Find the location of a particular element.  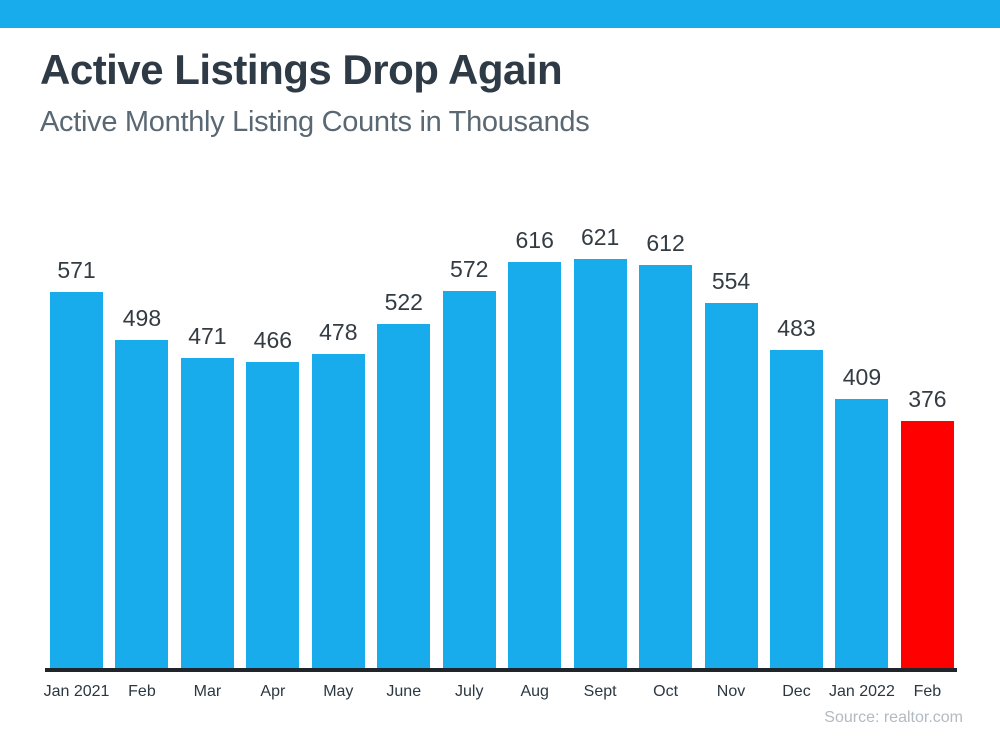

x-tick-label: Jan 2021 is located at coordinates (76, 691).